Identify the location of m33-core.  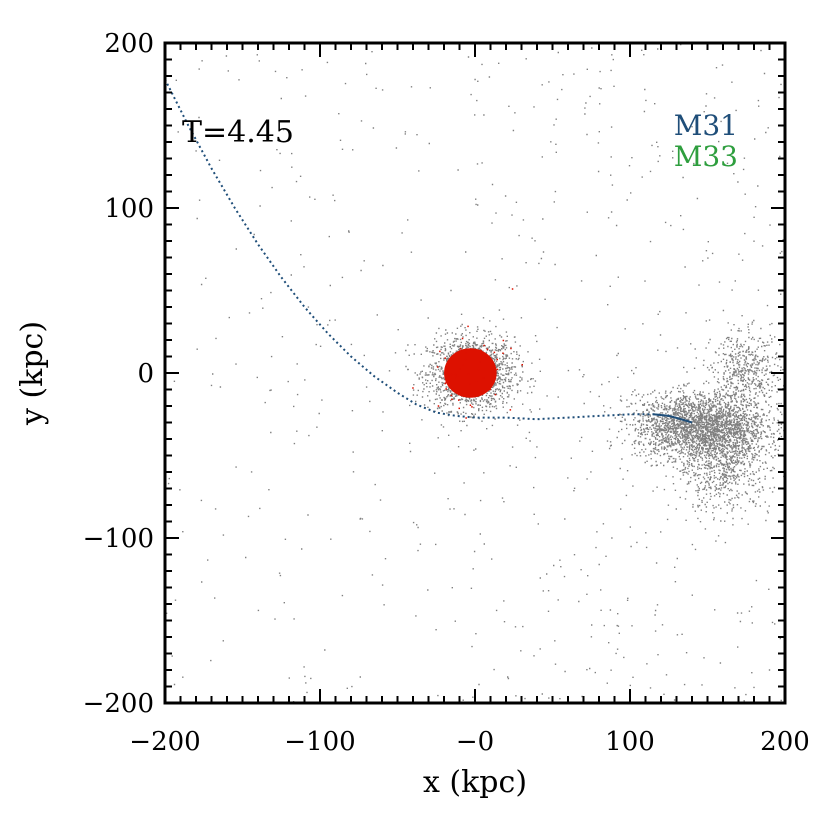
(470, 373).